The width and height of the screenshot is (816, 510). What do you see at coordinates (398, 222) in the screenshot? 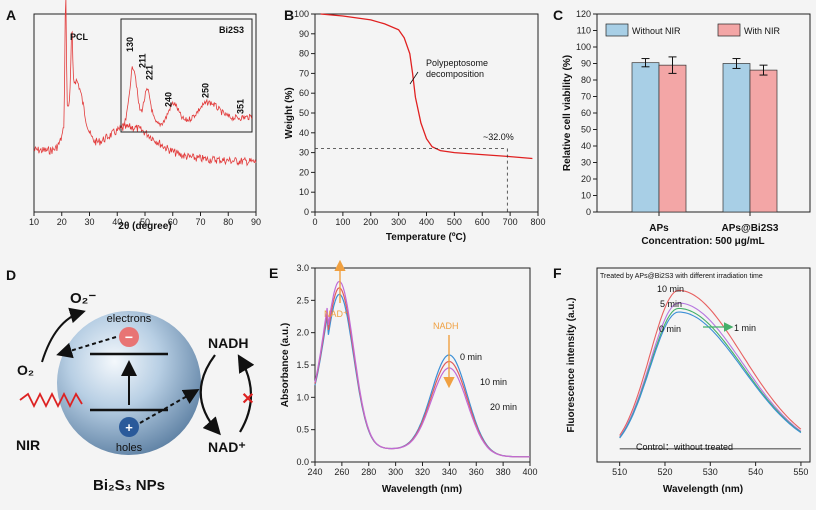
I see `panel-b-xtick-label: 300` at bounding box center [398, 222].